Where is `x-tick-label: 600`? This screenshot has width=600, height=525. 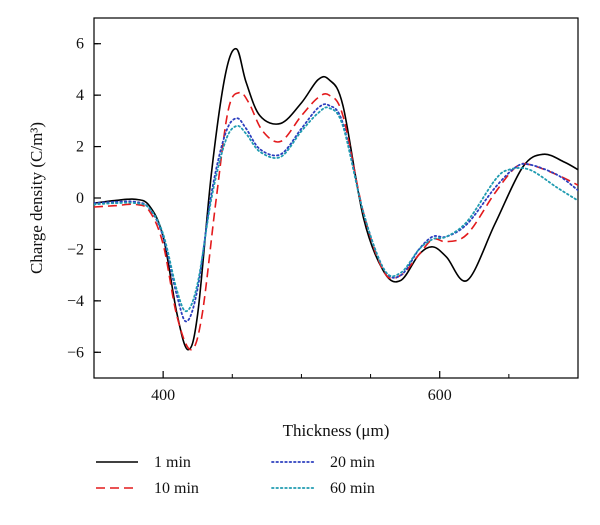
x-tick-label: 600 is located at coordinates (440, 395).